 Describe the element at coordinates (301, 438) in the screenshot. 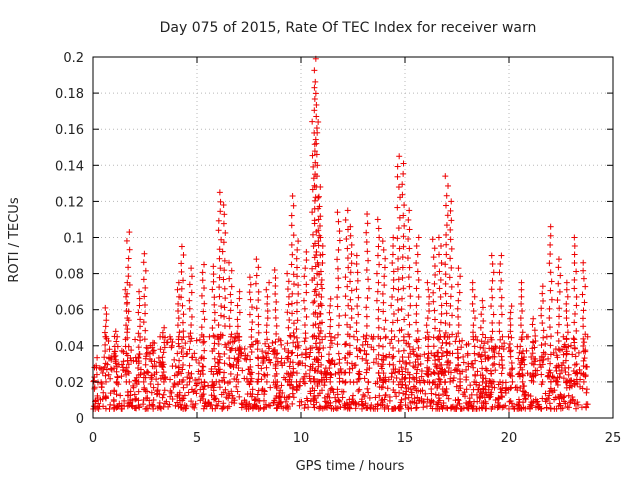

I see `x-tick-label: 10` at that location.